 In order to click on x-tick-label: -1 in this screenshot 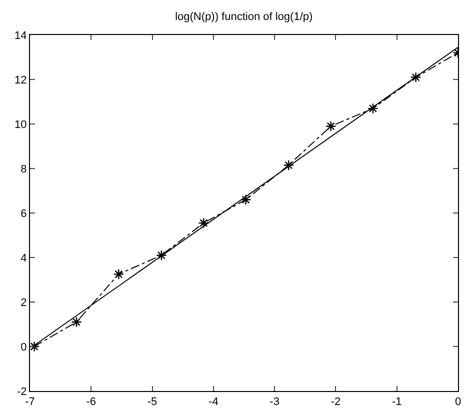, I will do `click(397, 402)`.